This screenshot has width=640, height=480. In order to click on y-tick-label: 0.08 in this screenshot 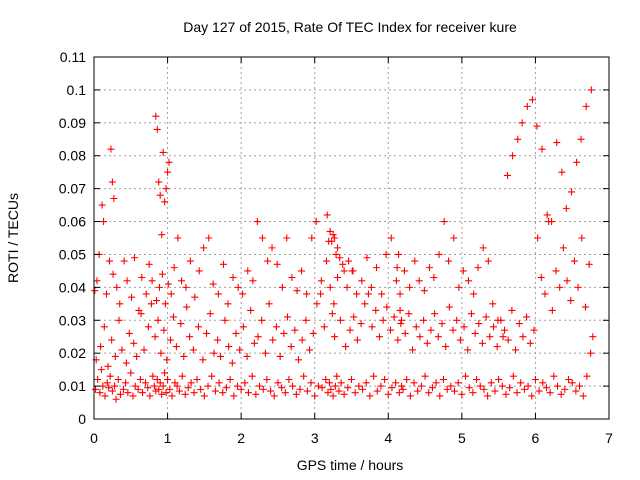, I will do `click(72, 156)`.